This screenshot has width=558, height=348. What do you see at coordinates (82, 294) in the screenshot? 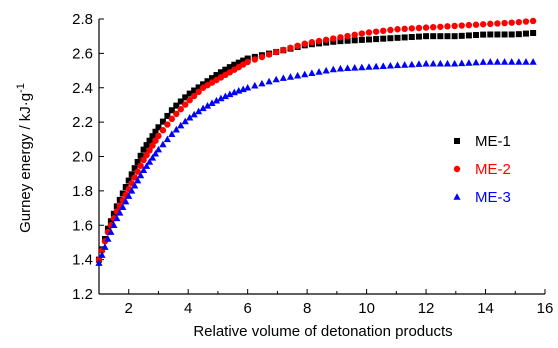
I see `y-tick-label: 1.2` at bounding box center [82, 294].